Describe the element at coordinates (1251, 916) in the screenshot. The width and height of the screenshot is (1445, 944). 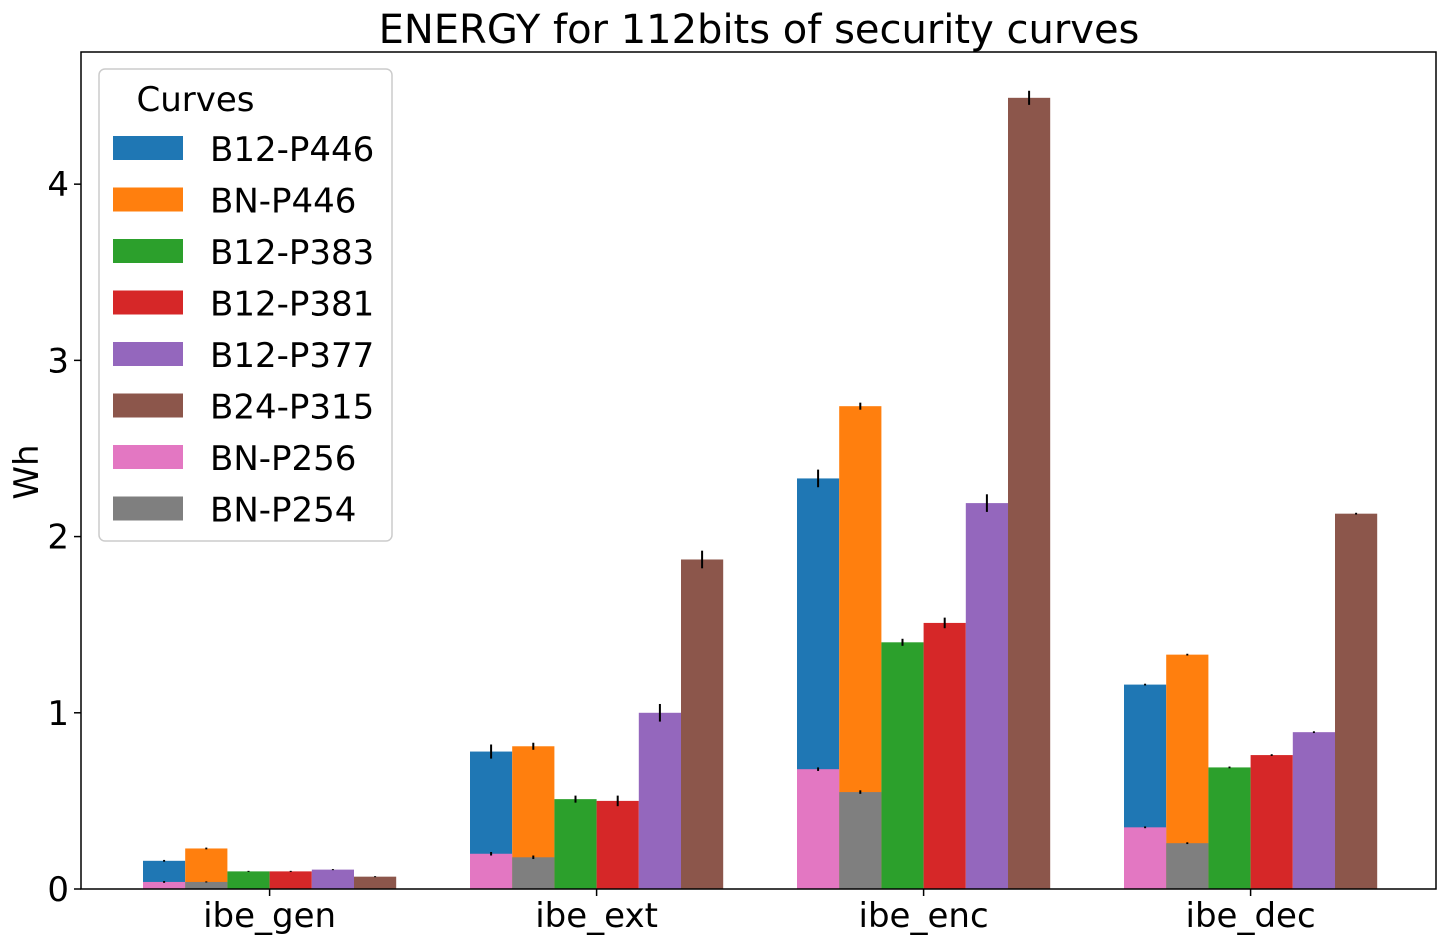
I see `x-tick-label: ibe_dec` at that location.